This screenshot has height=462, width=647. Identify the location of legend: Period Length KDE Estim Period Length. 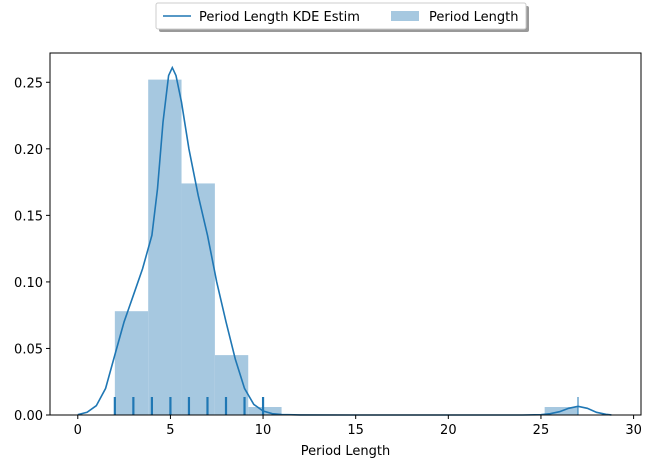
(342, 17).